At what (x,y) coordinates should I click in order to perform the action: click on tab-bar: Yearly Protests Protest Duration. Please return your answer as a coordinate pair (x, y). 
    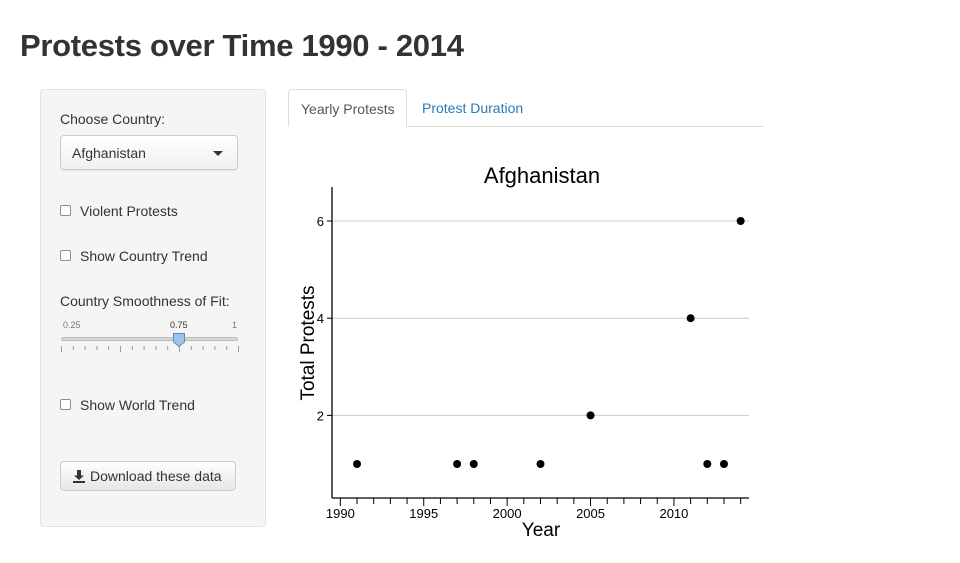
    Looking at the image, I should click on (526, 108).